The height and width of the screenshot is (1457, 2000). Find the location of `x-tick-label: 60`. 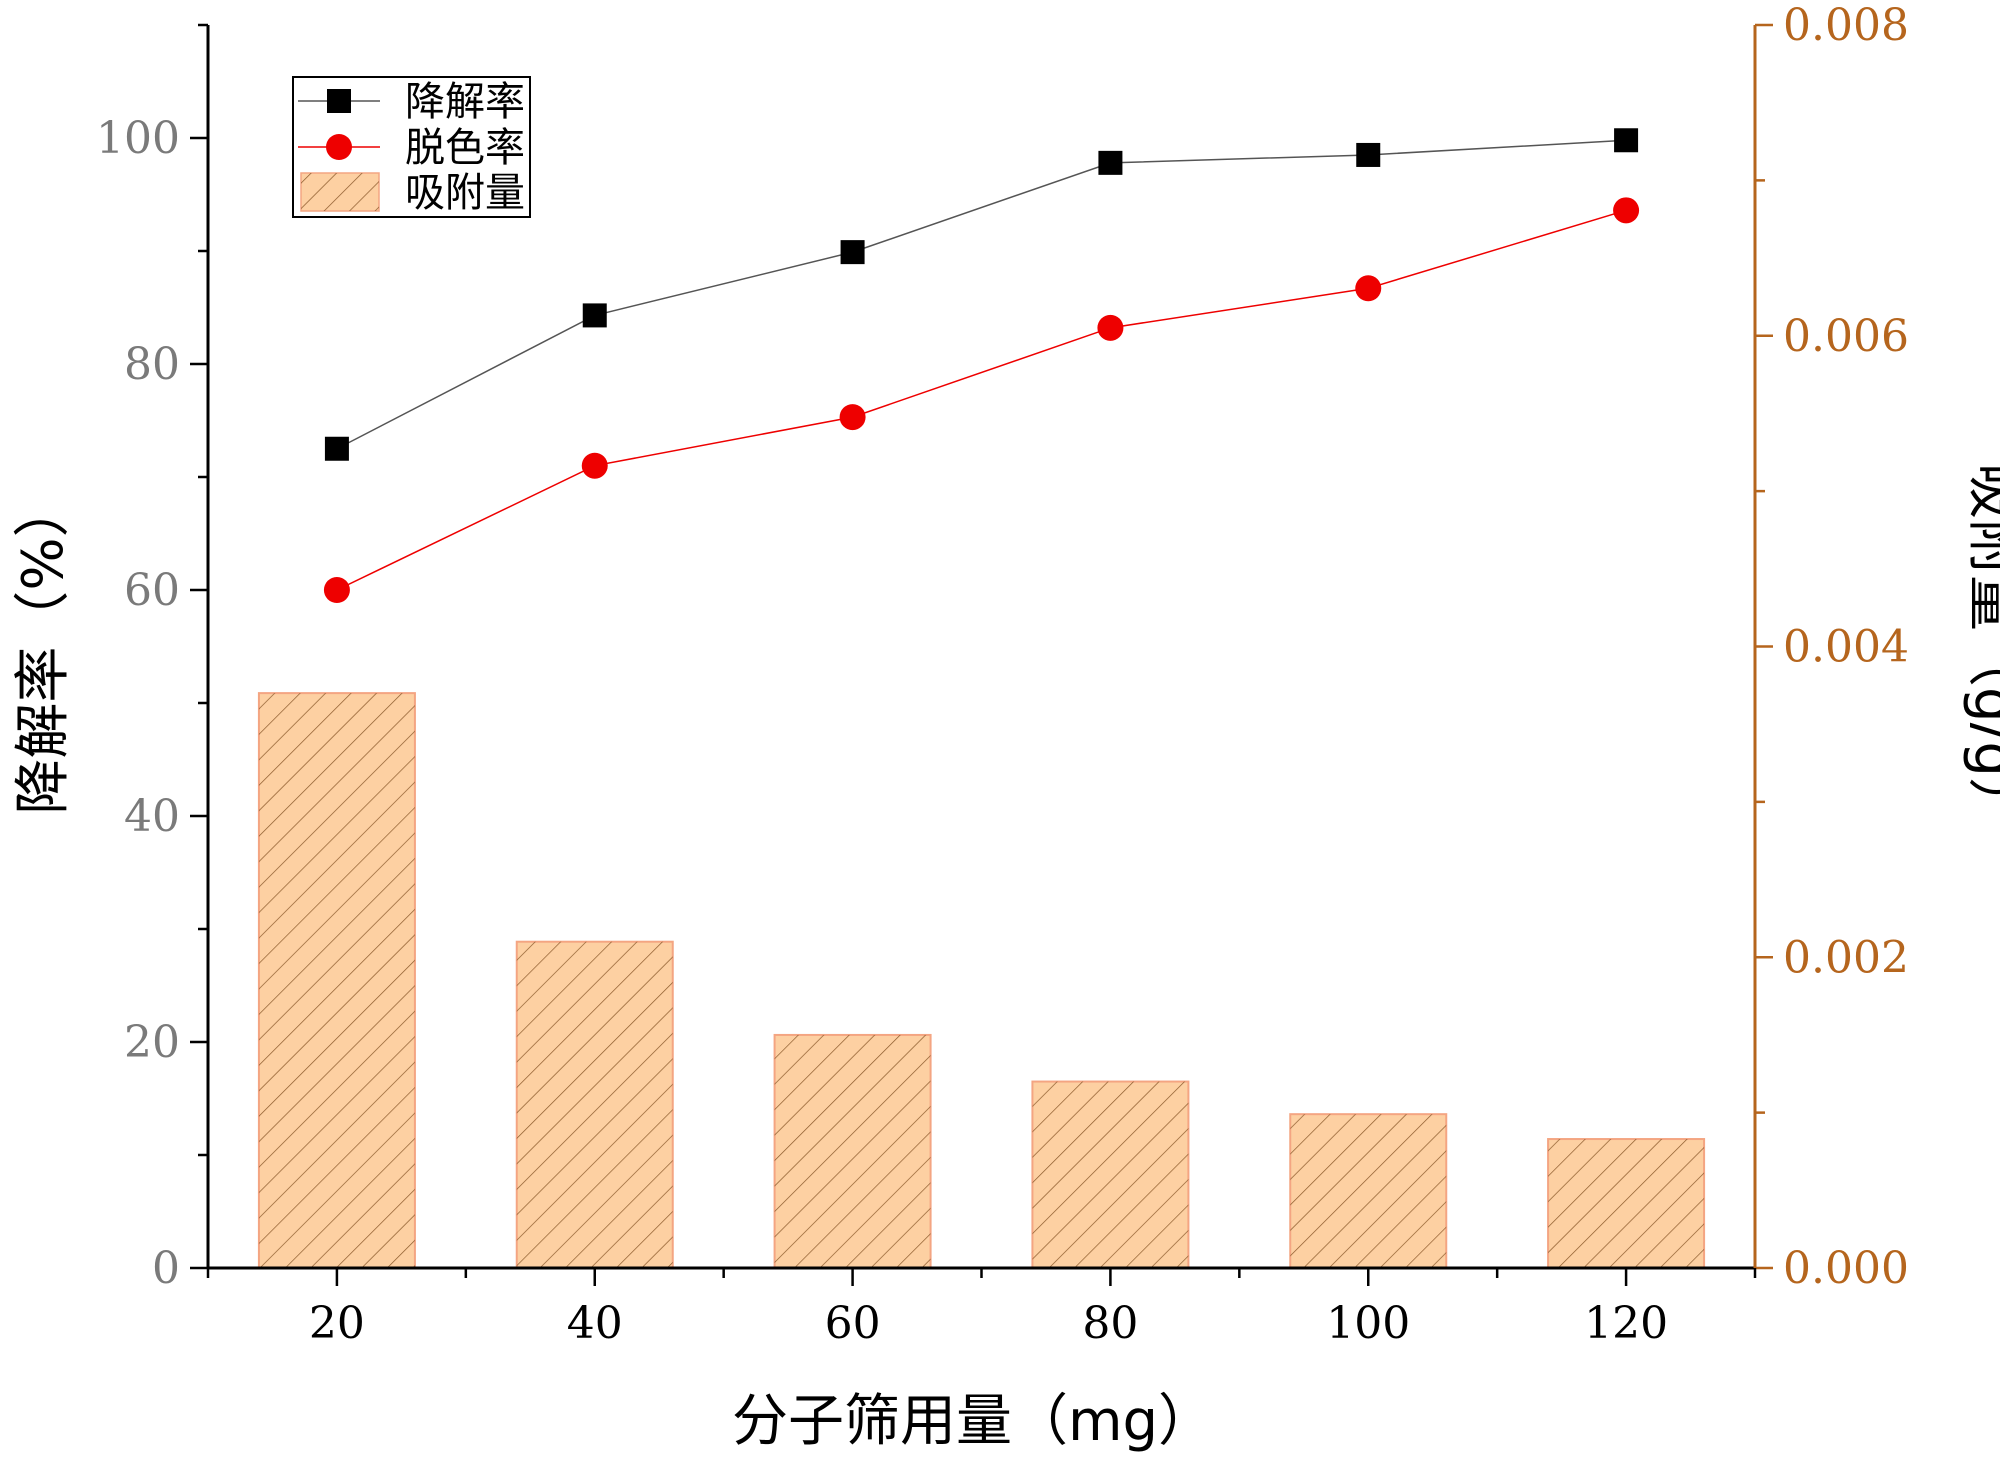

x-tick-label: 60 is located at coordinates (853, 1323).